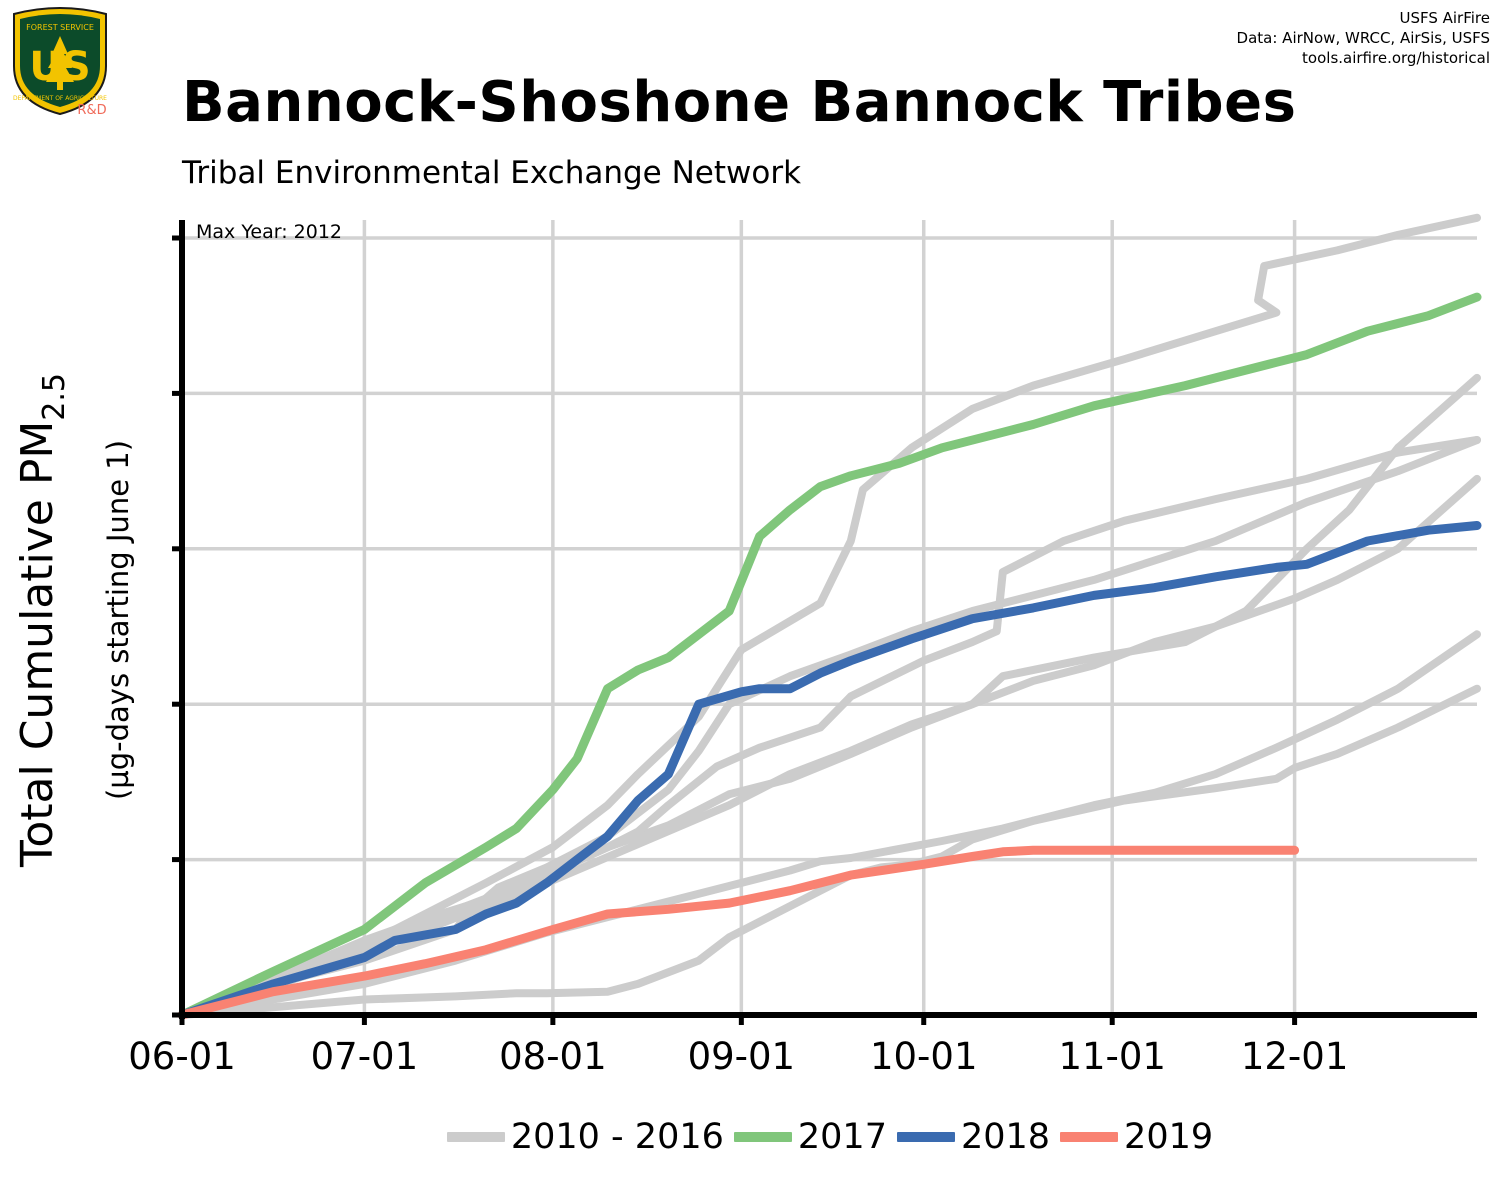  What do you see at coordinates (118, 620) in the screenshot?
I see `y-axis-units-label: (µg-days starting June 1)` at bounding box center [118, 620].